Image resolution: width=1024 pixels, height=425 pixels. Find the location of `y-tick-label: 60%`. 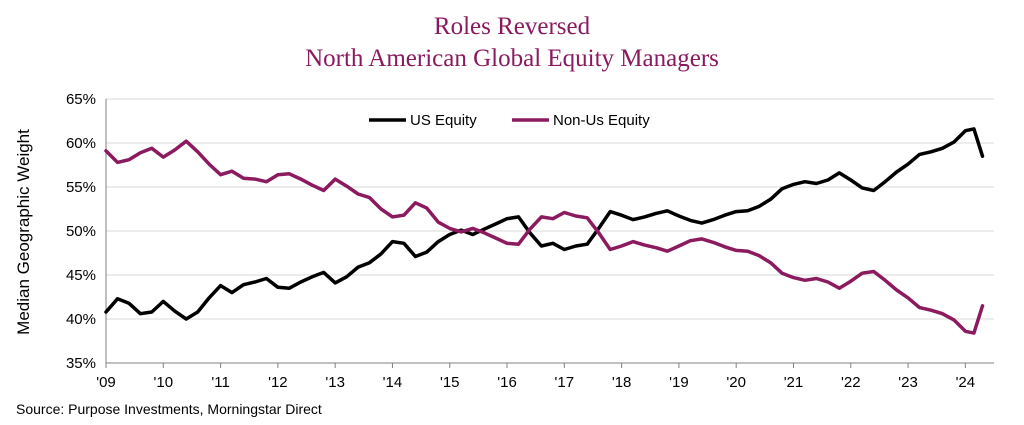

y-tick-label: 60% is located at coordinates (81, 143).